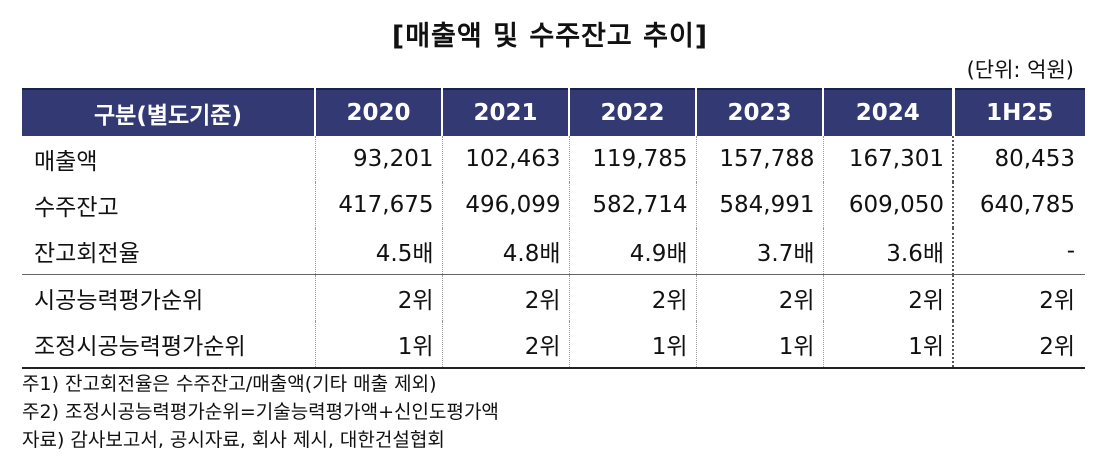 This screenshot has width=1100, height=472. Describe the element at coordinates (169, 205) in the screenshot. I see `row-label: 수주잔고` at that location.